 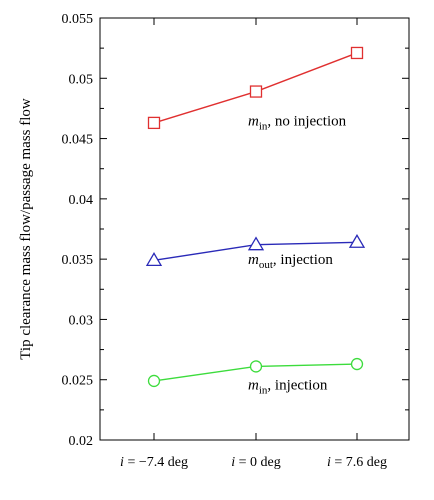 I want to click on series-annotation: min, no injection, so click(x=297, y=122).